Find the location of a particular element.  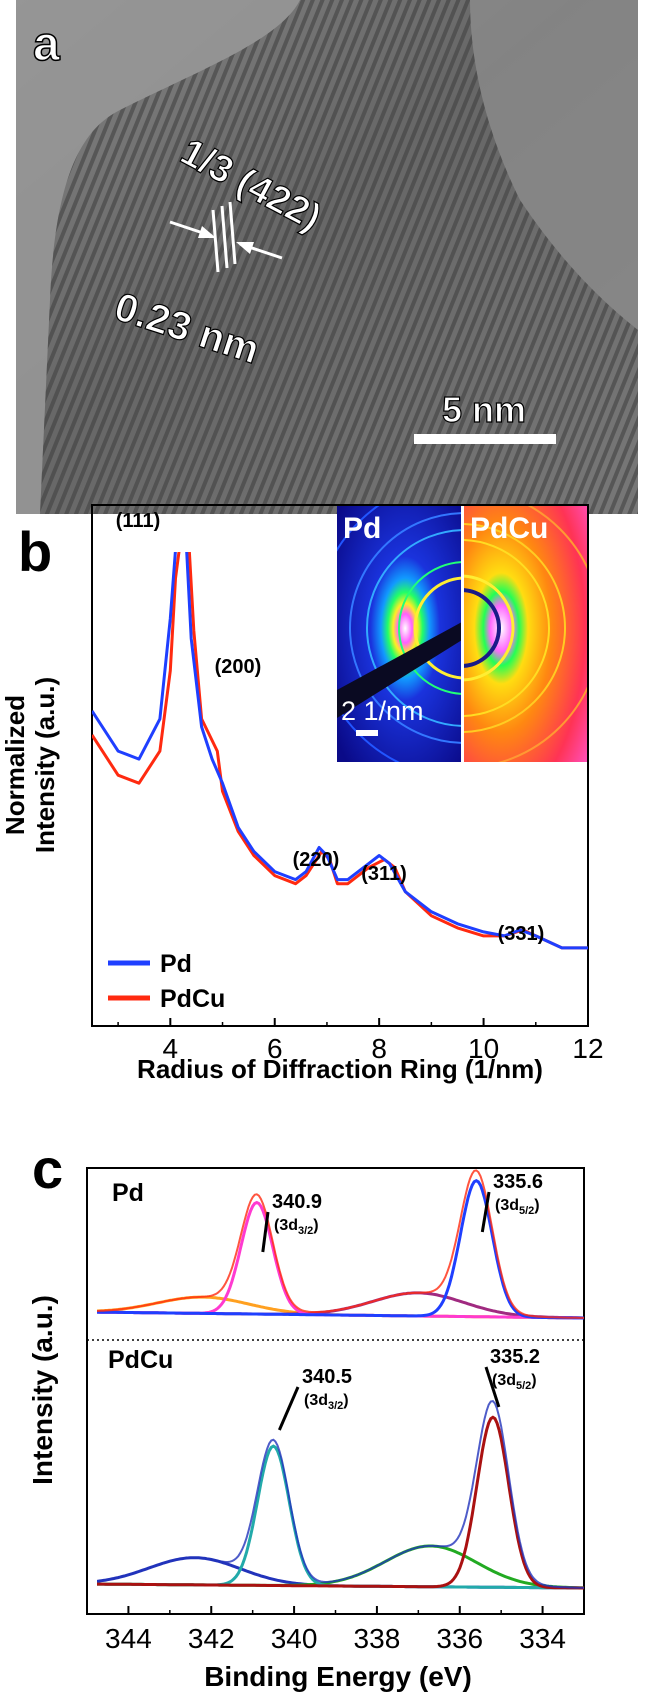

x-tick-label: 334 is located at coordinates (542, 1638).